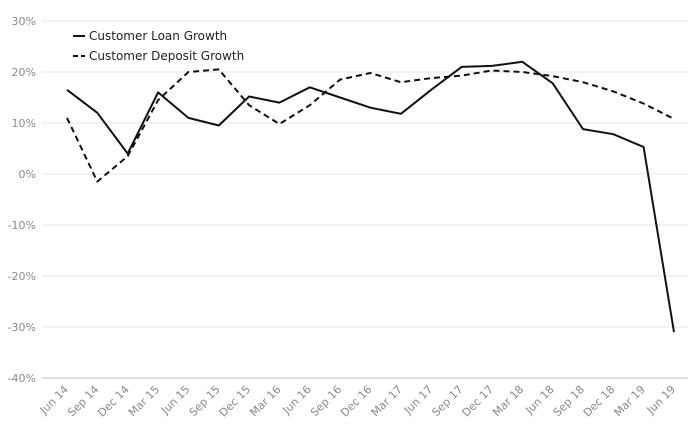  Describe the element at coordinates (22, 225) in the screenshot. I see `y-tick-label: -10%` at that location.